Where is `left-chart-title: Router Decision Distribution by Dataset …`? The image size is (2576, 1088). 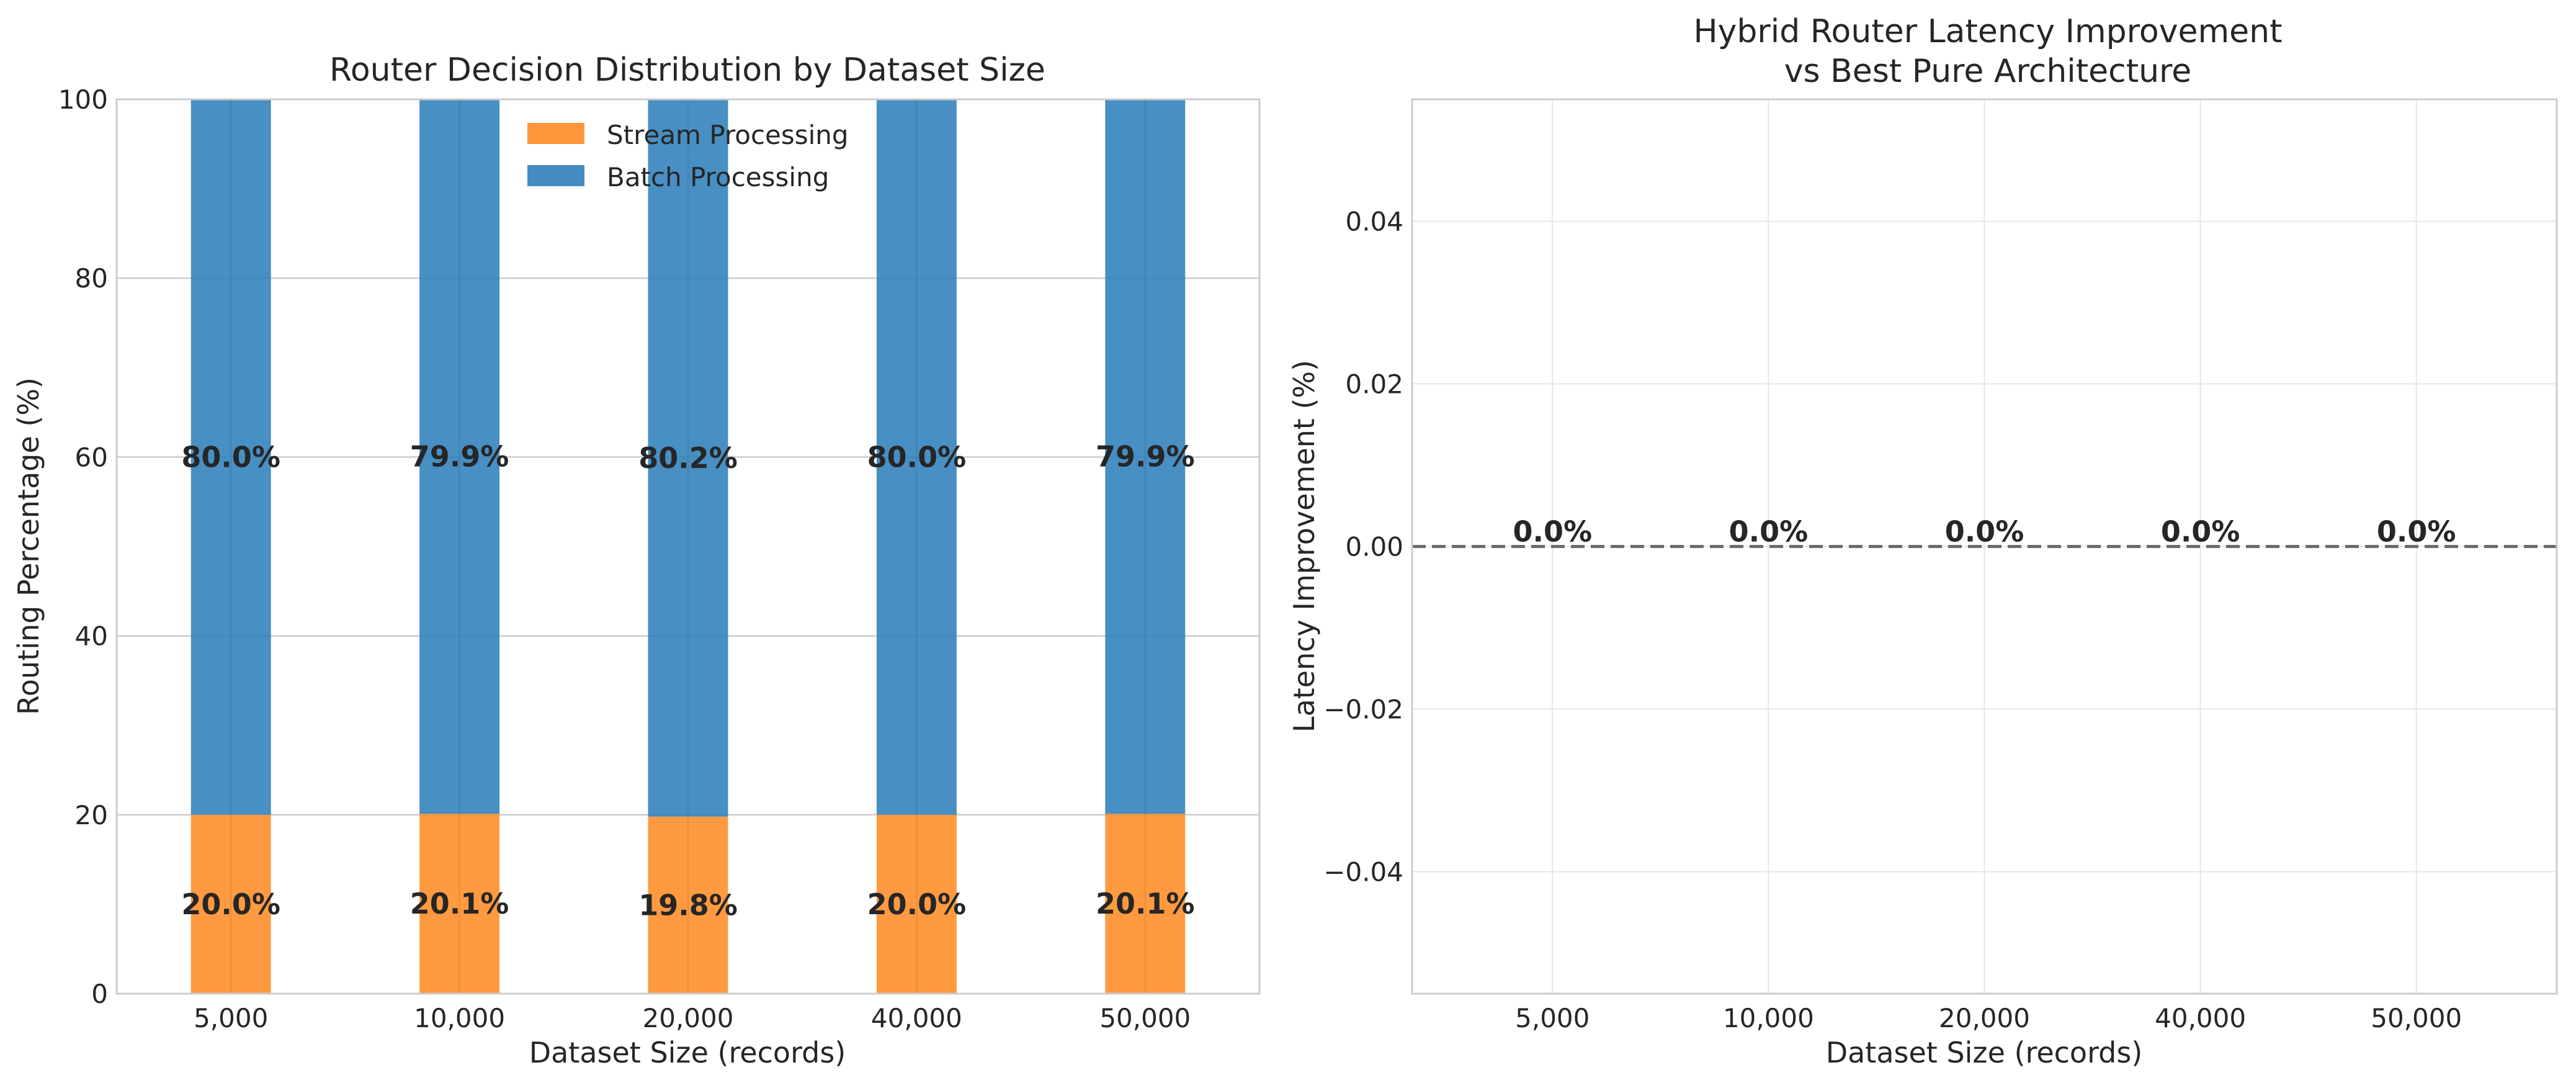 left-chart-title: Router Decision Distribution by Dataset … is located at coordinates (687, 71).